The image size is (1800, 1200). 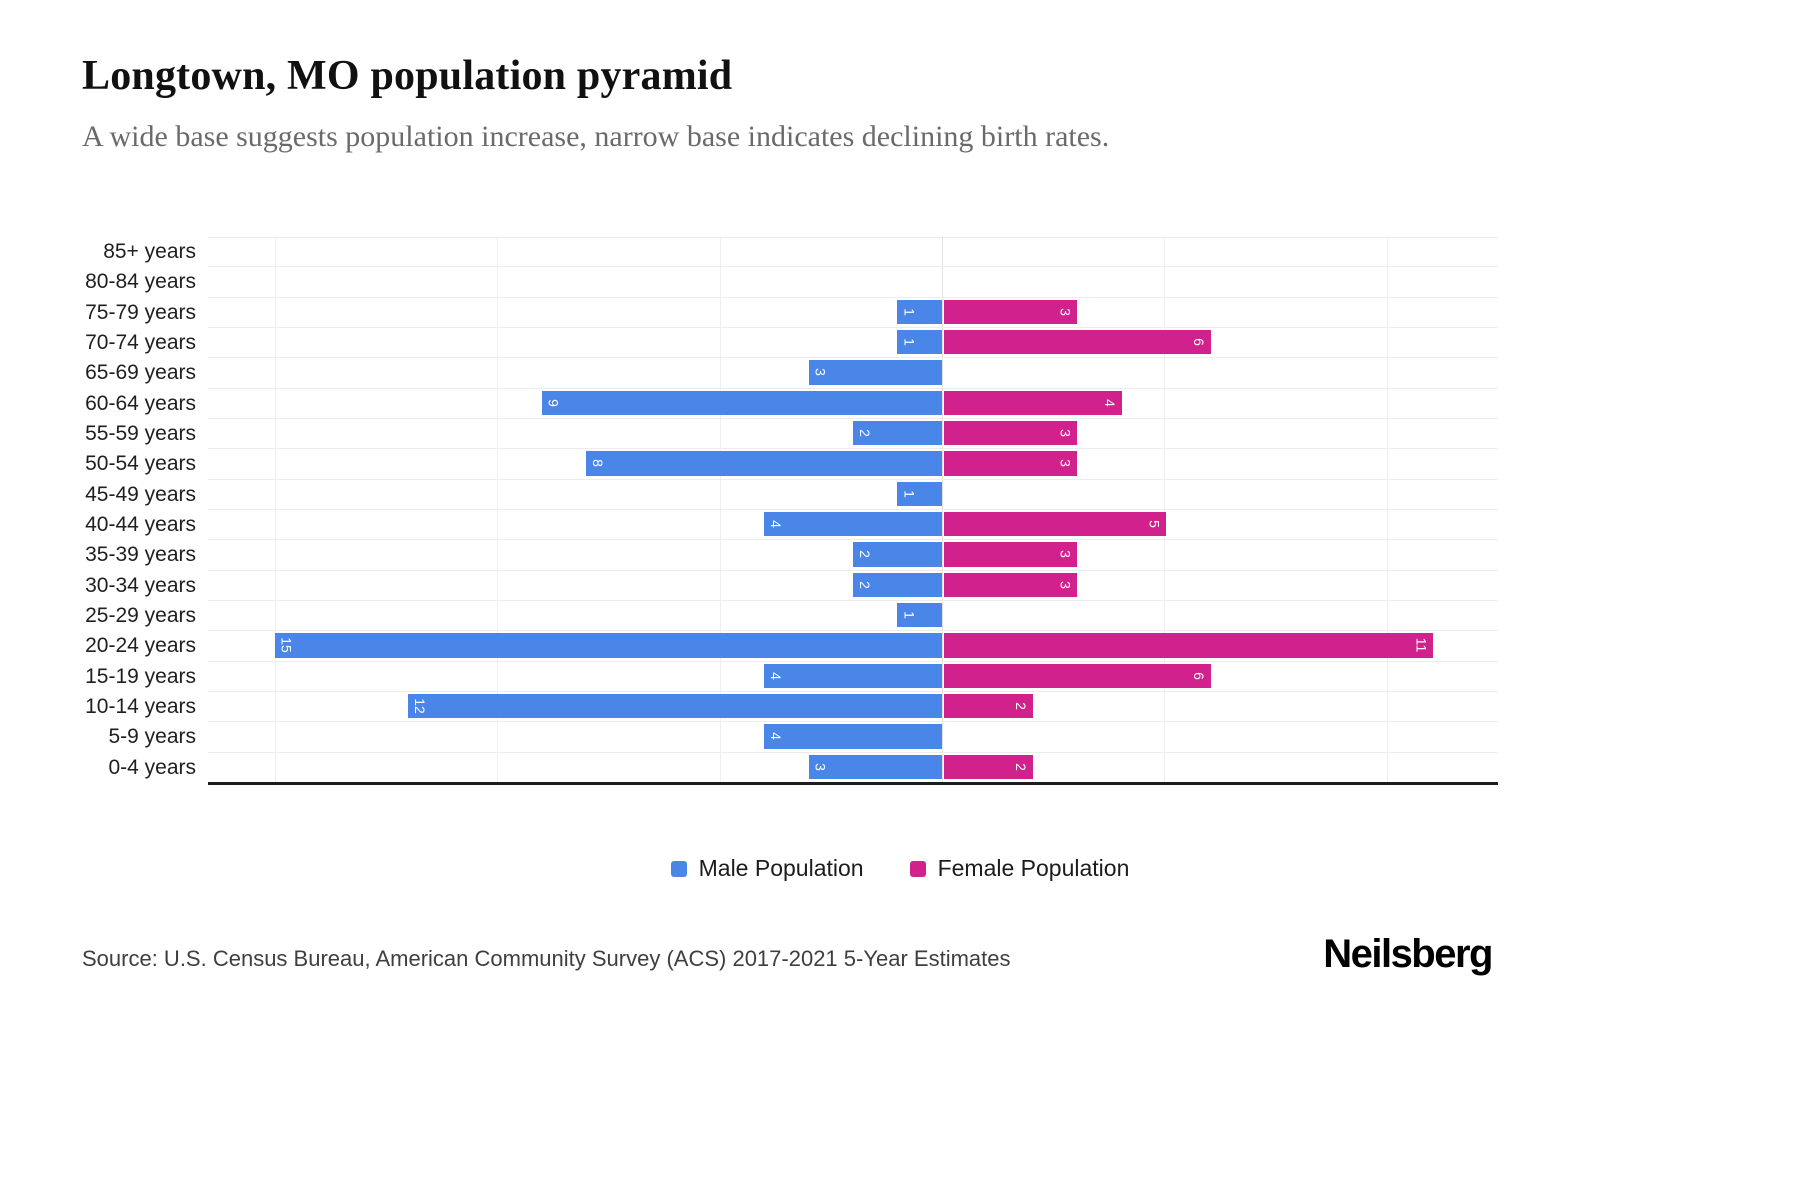 I want to click on y-axis-label: 70-74 years, so click(x=140, y=343).